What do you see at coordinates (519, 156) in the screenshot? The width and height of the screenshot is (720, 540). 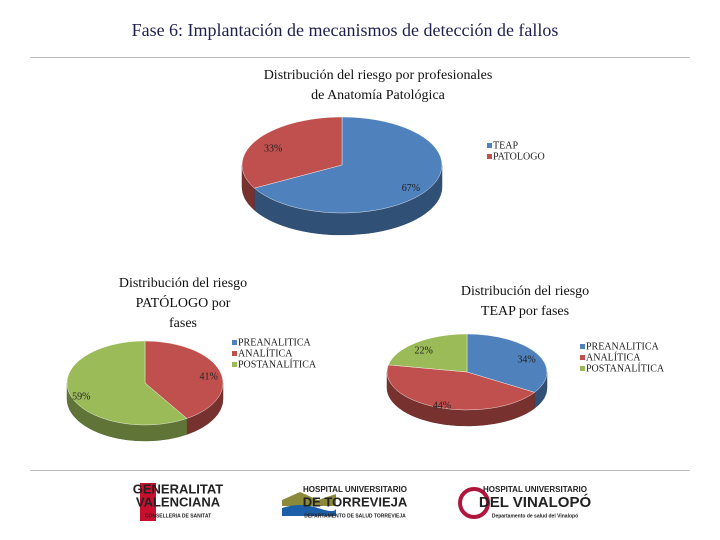 I see `legend-label: PATOLOGO` at bounding box center [519, 156].